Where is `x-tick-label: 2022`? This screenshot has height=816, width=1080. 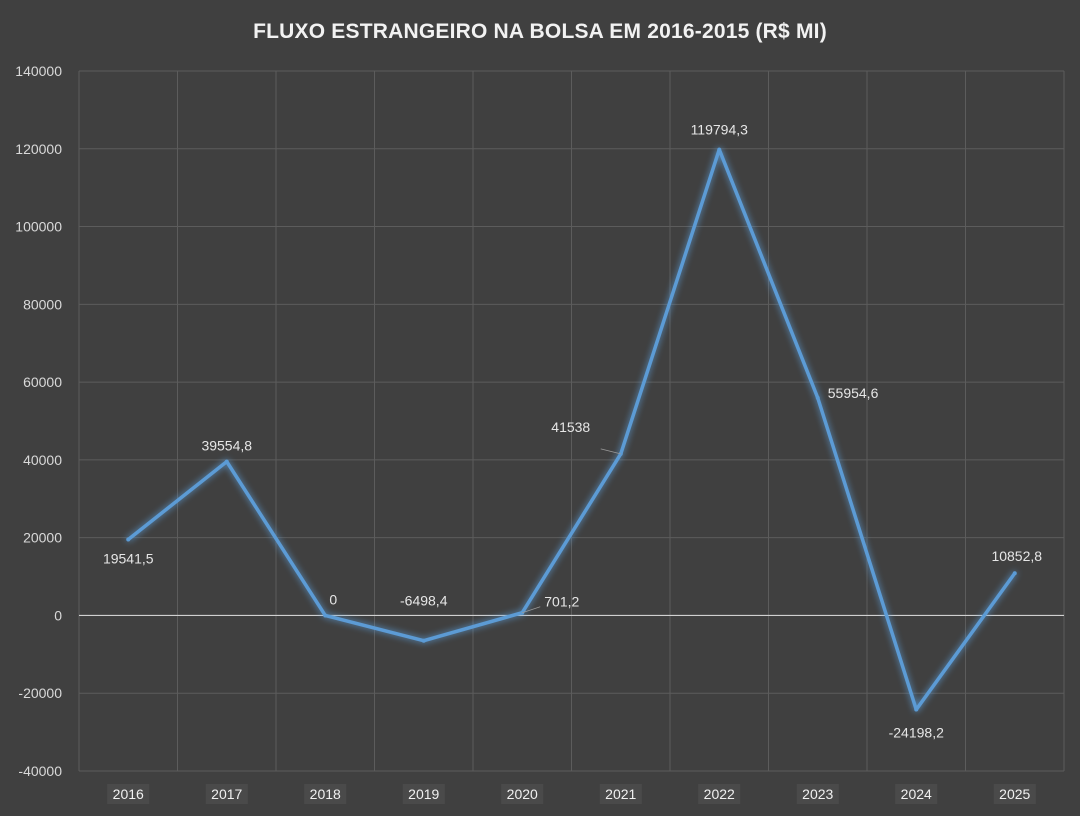 x-tick-label: 2022 is located at coordinates (719, 794).